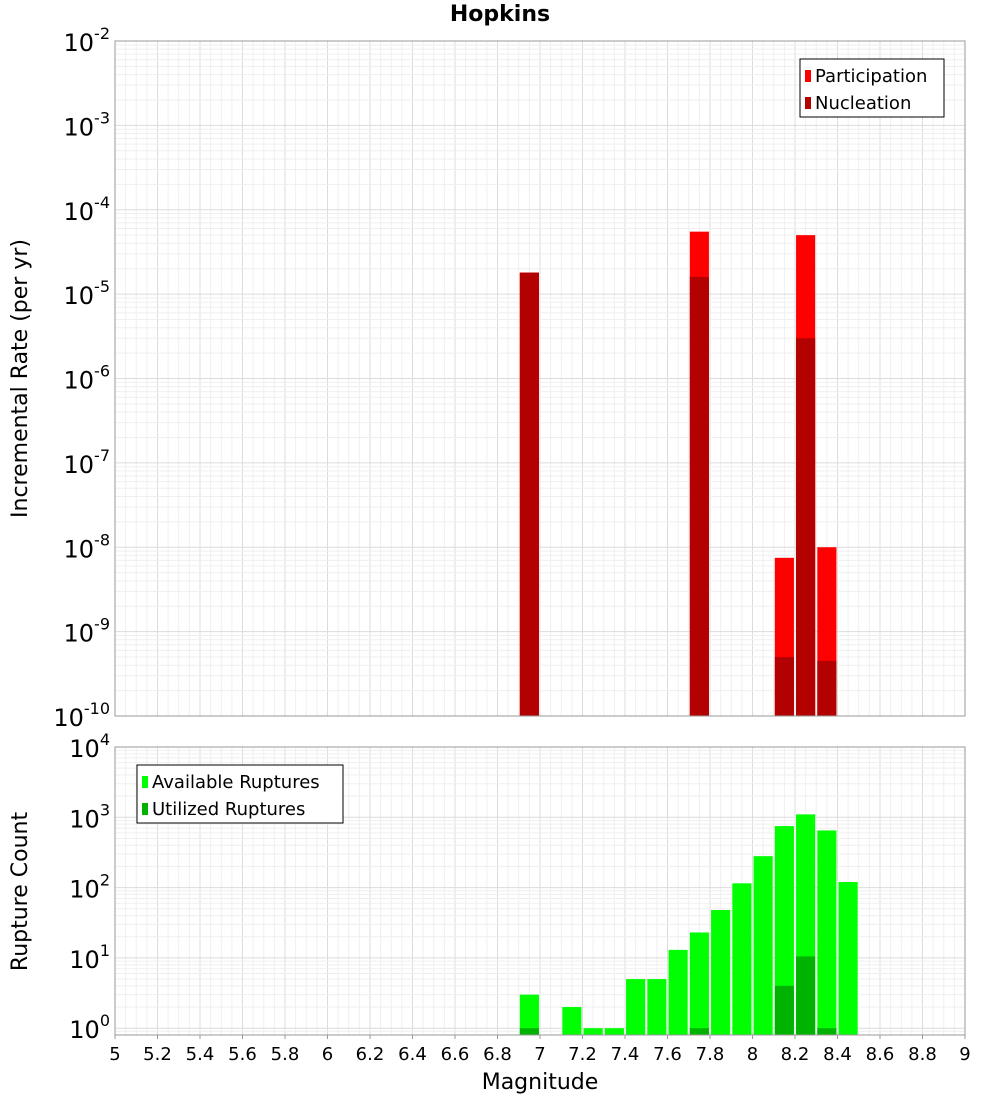 Image resolution: width=1000 pixels, height=1100 pixels. What do you see at coordinates (625, 1054) in the screenshot?
I see `x-tick-label: 7.4` at bounding box center [625, 1054].